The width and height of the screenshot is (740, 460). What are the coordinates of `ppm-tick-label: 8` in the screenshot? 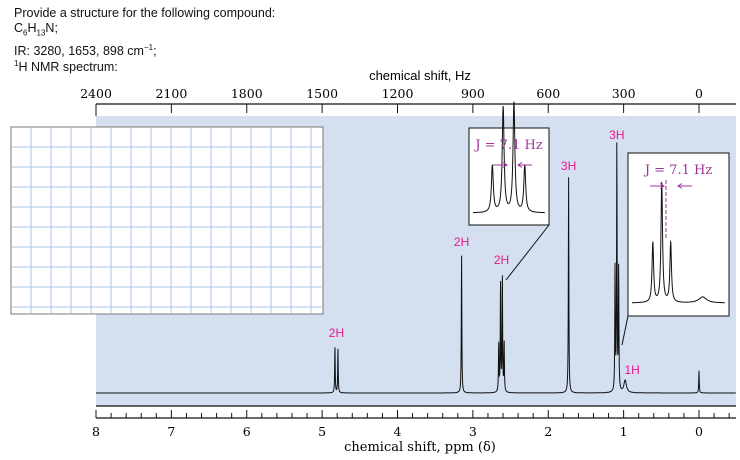 It's located at (96, 431).